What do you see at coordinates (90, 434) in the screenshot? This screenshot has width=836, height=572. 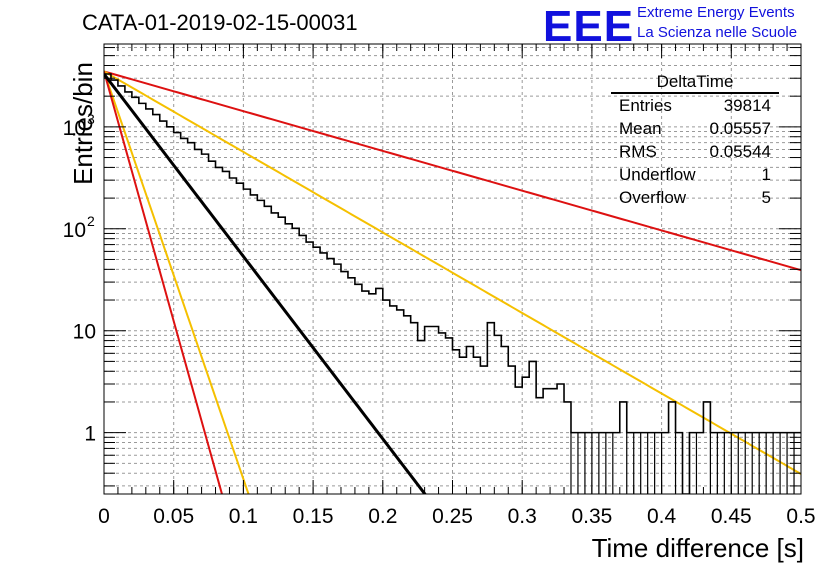 I see `y-tick-label: 1` at bounding box center [90, 434].